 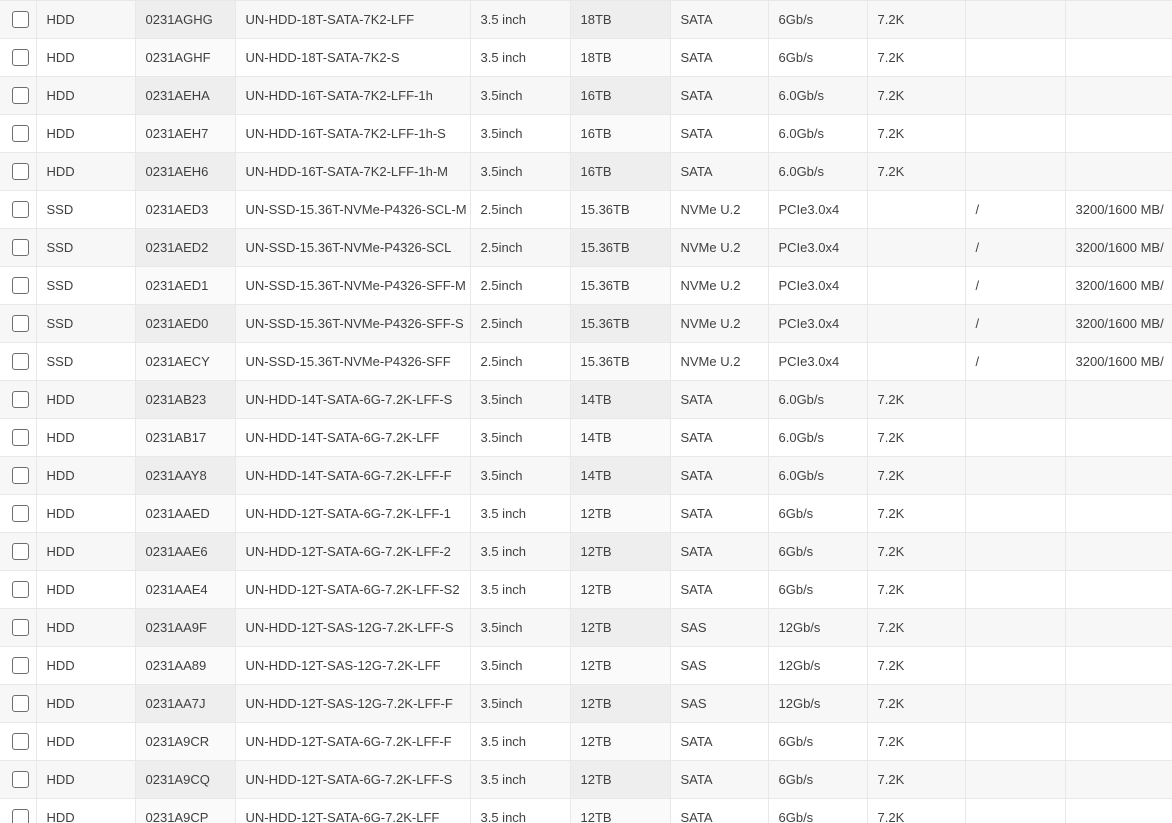 What do you see at coordinates (185, 133) in the screenshot?
I see `cell-part-number: 0231AEH7` at bounding box center [185, 133].